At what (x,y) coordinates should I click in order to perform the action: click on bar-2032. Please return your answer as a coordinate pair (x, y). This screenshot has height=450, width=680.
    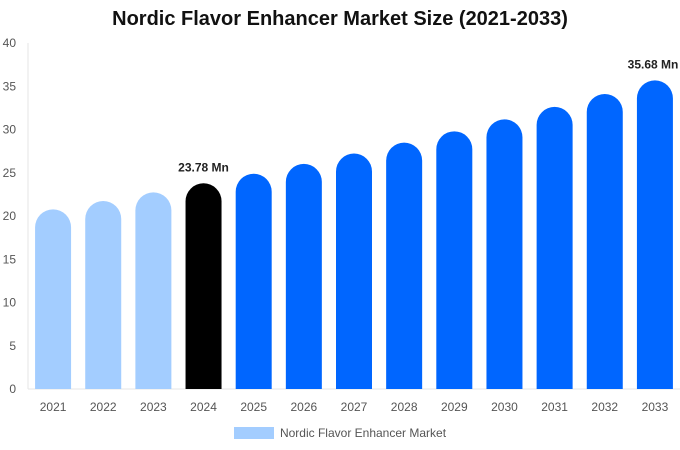
    Looking at the image, I should click on (604, 241).